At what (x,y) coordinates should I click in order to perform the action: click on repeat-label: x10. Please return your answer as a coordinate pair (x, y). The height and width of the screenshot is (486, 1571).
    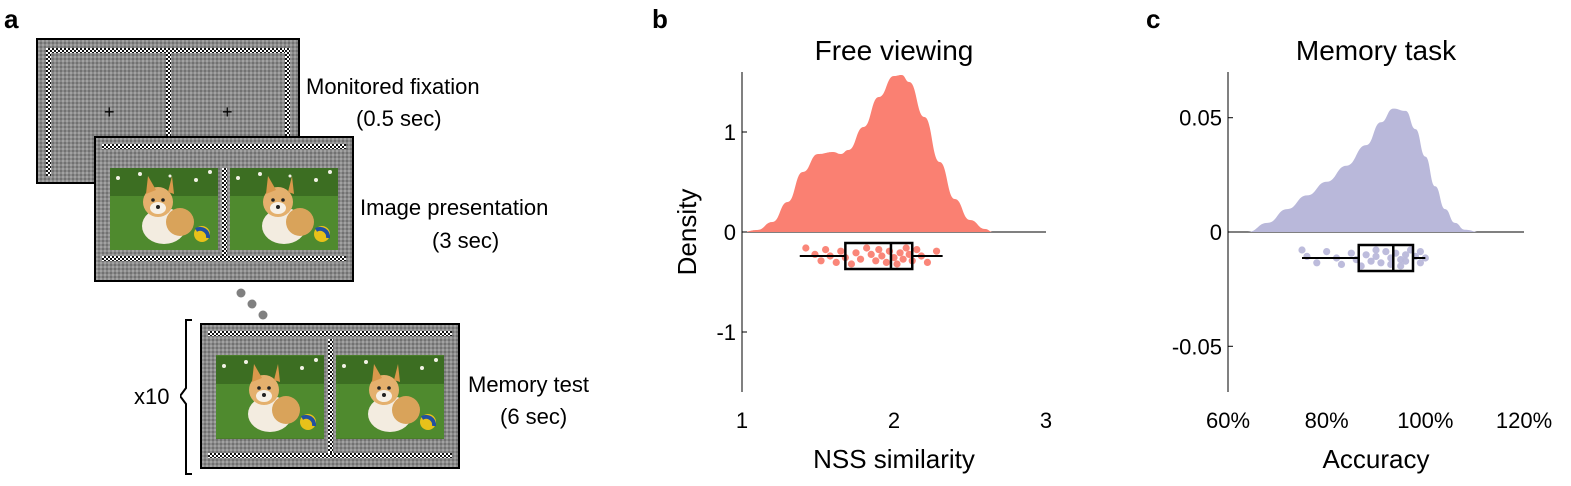
    Looking at the image, I should click on (152, 396).